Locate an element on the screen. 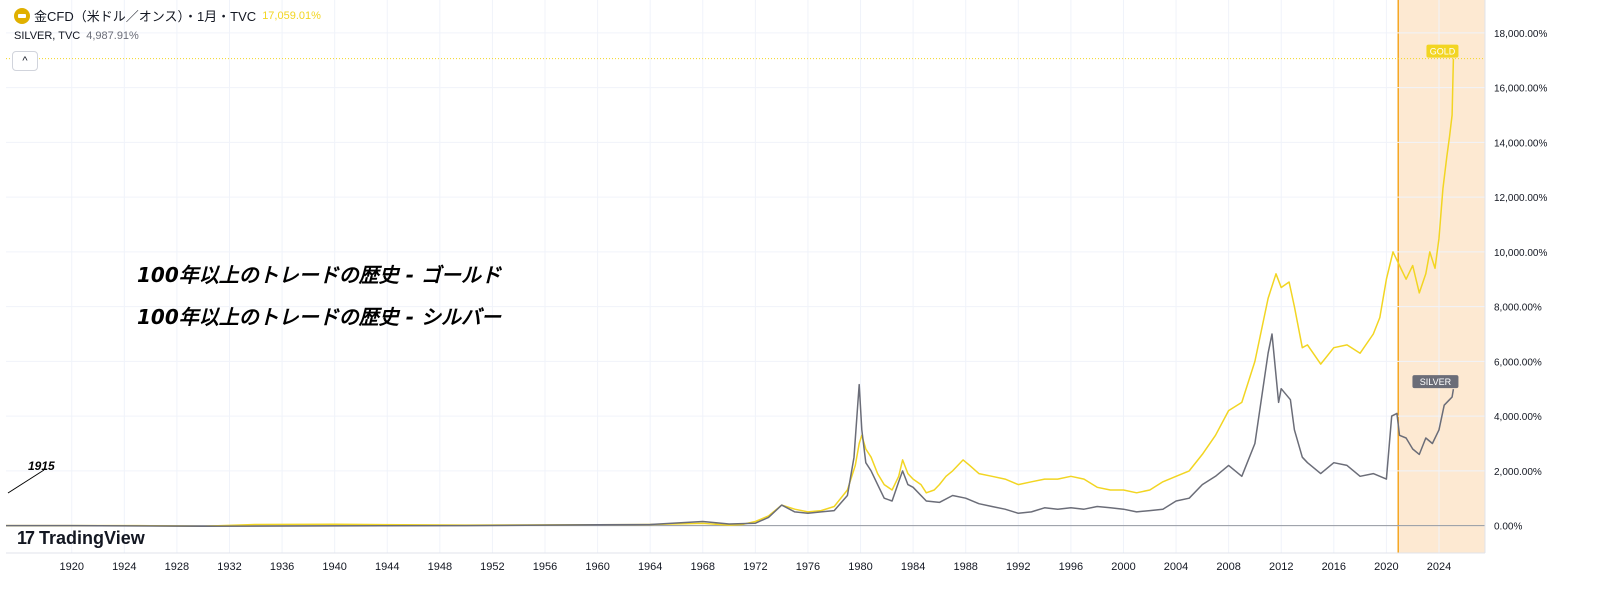  annotation-start-year: 1915 is located at coordinates (41, 466).